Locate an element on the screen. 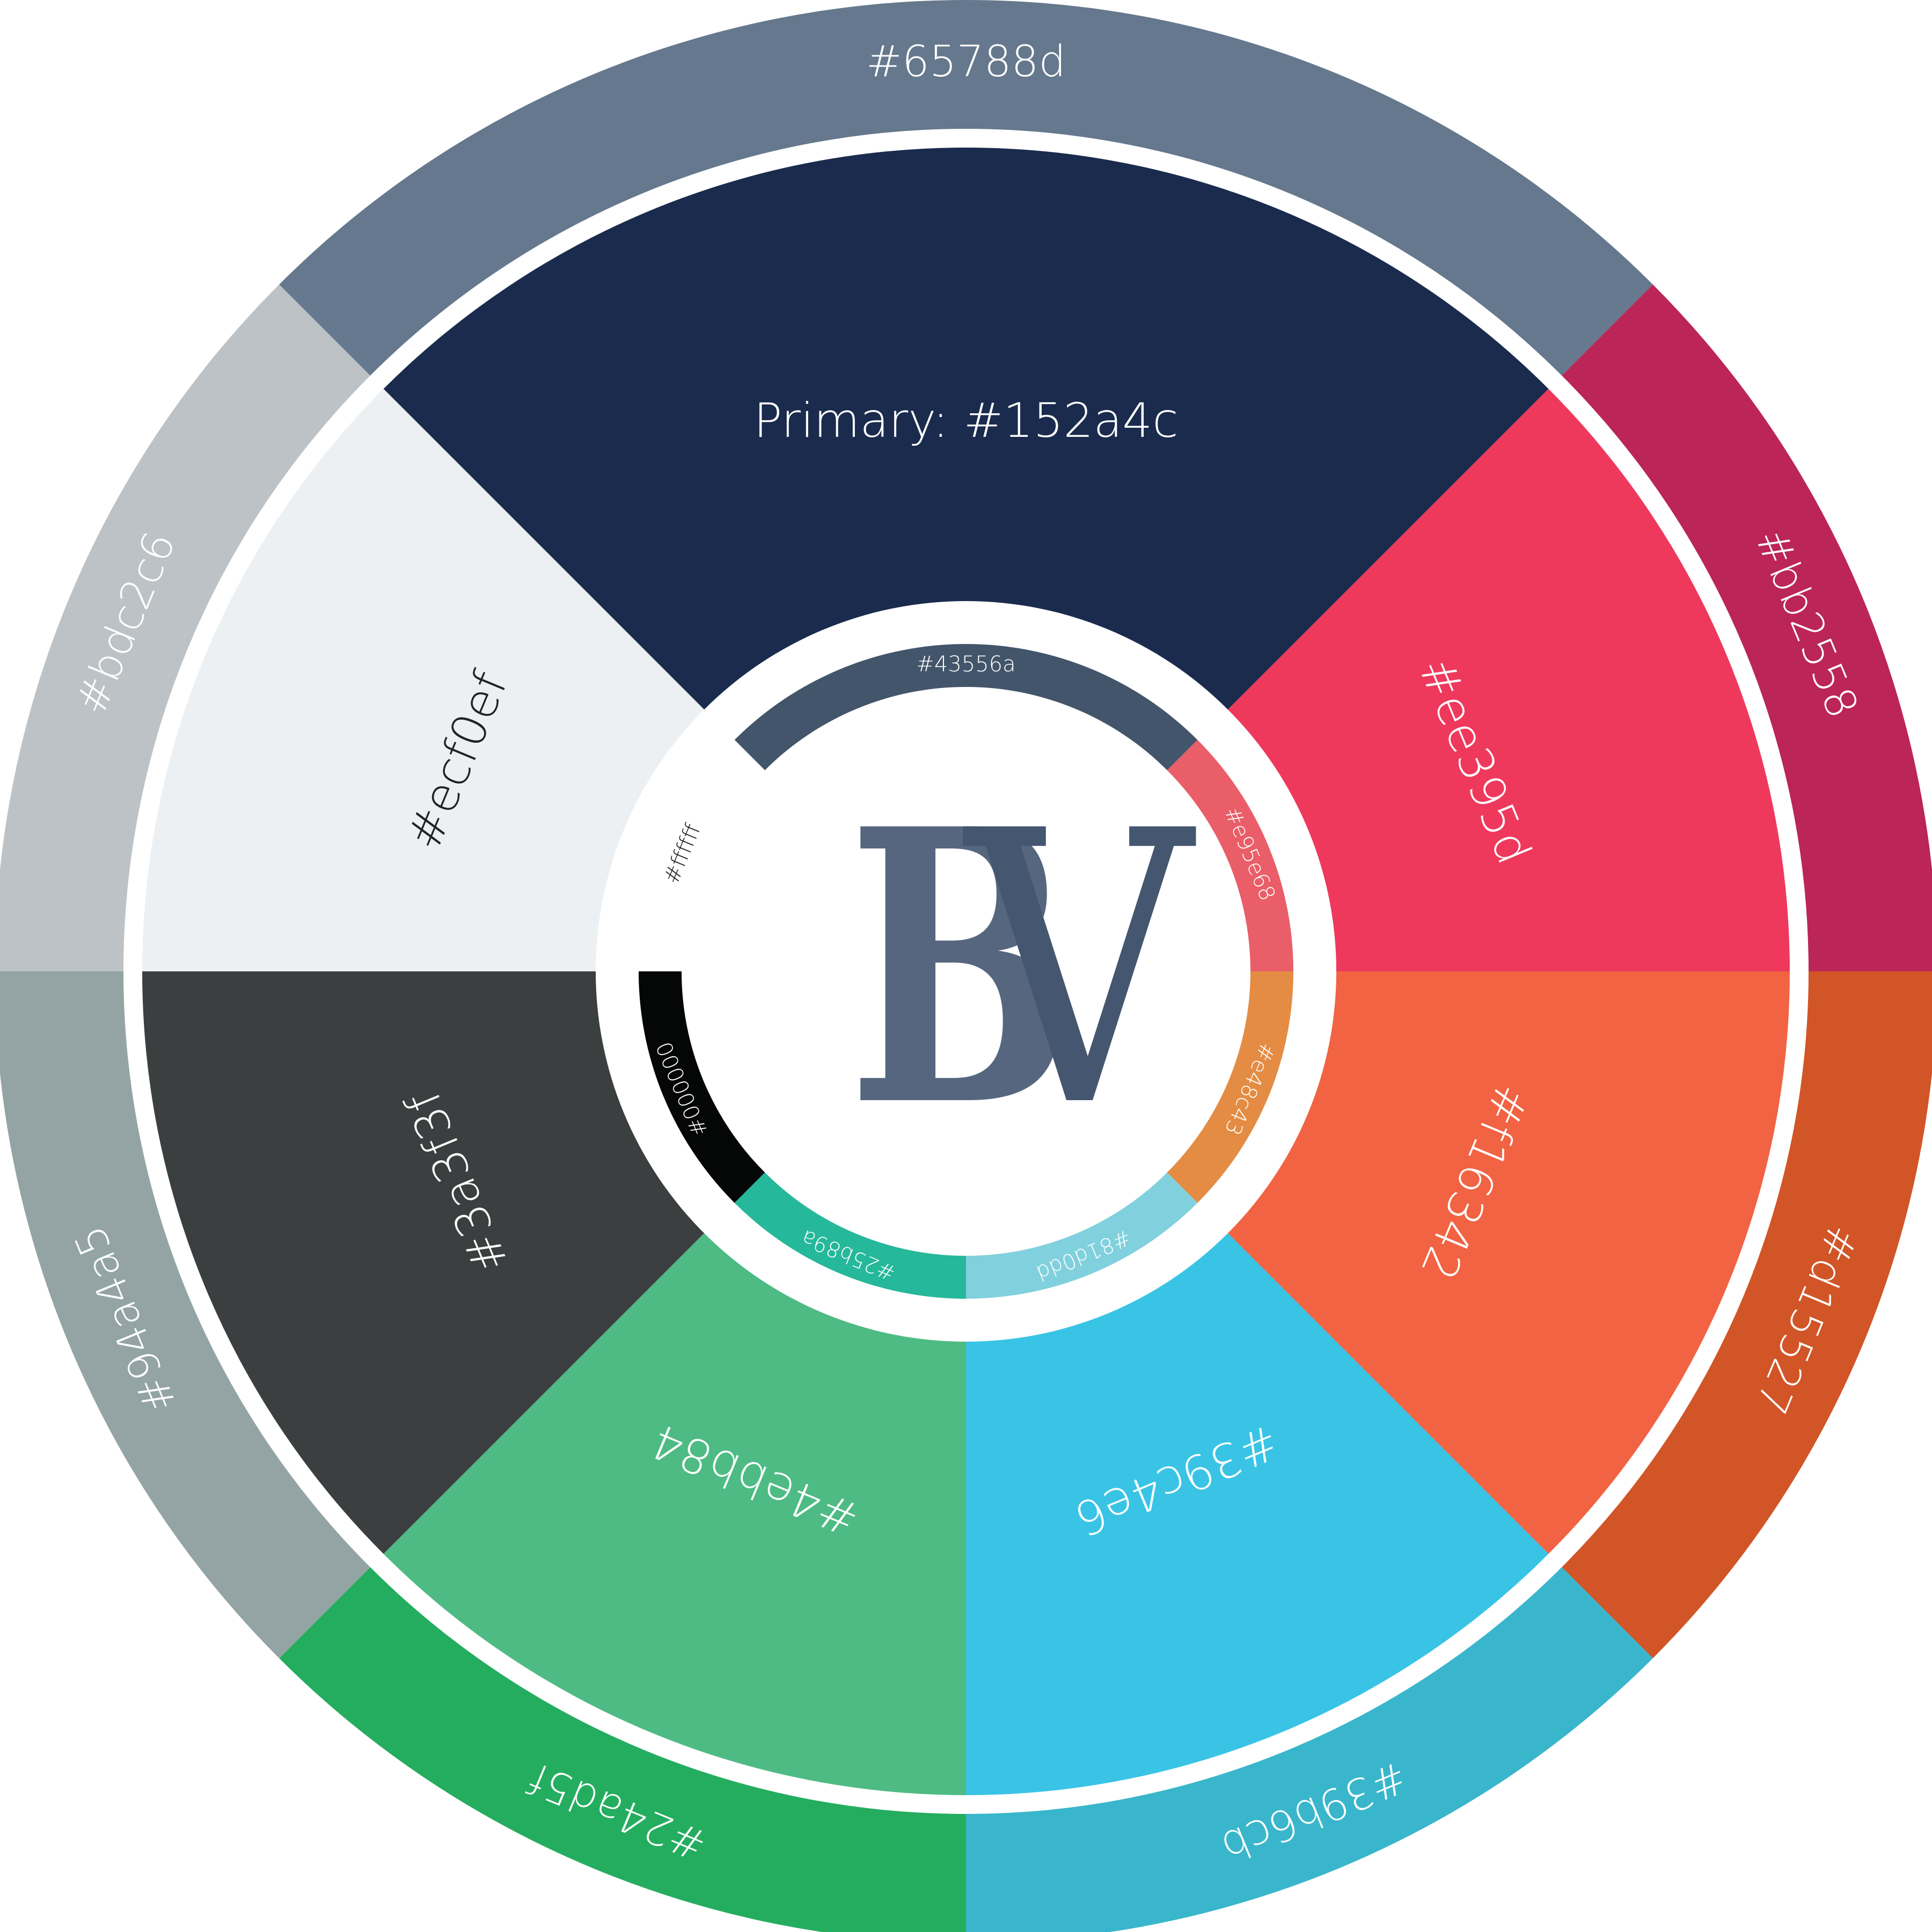 Image resolution: width=1932 pixels, height=1932 pixels. center-disc is located at coordinates (966, 971).